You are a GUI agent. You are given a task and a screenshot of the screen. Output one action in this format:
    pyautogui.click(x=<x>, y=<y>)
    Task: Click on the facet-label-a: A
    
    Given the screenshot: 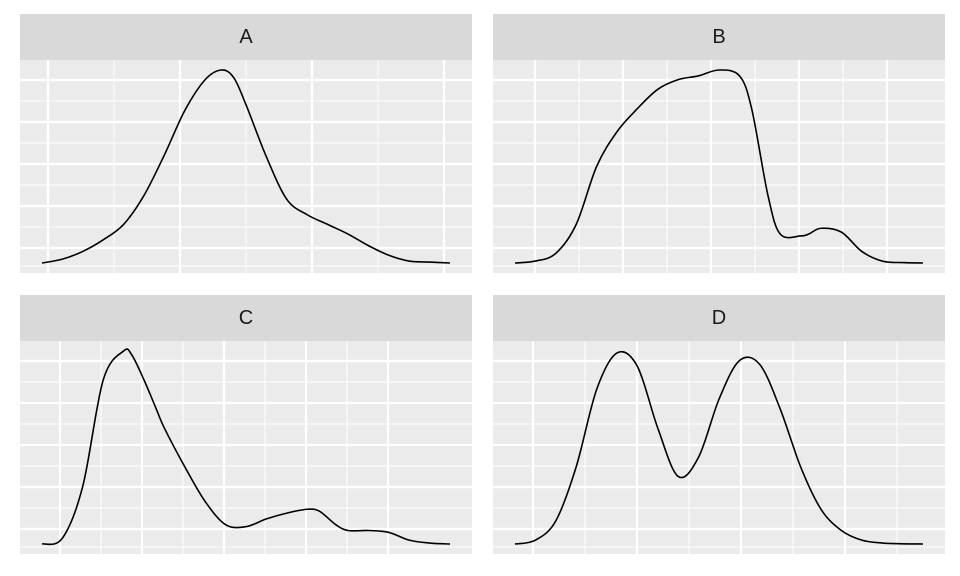 What is the action you would take?
    pyautogui.click(x=246, y=36)
    